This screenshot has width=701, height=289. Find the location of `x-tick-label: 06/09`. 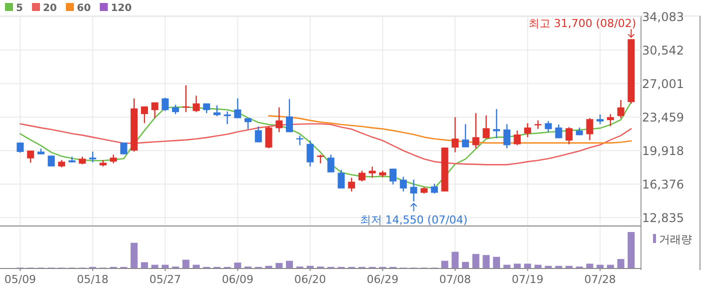

x-tick-label: 06/09 is located at coordinates (238, 279).